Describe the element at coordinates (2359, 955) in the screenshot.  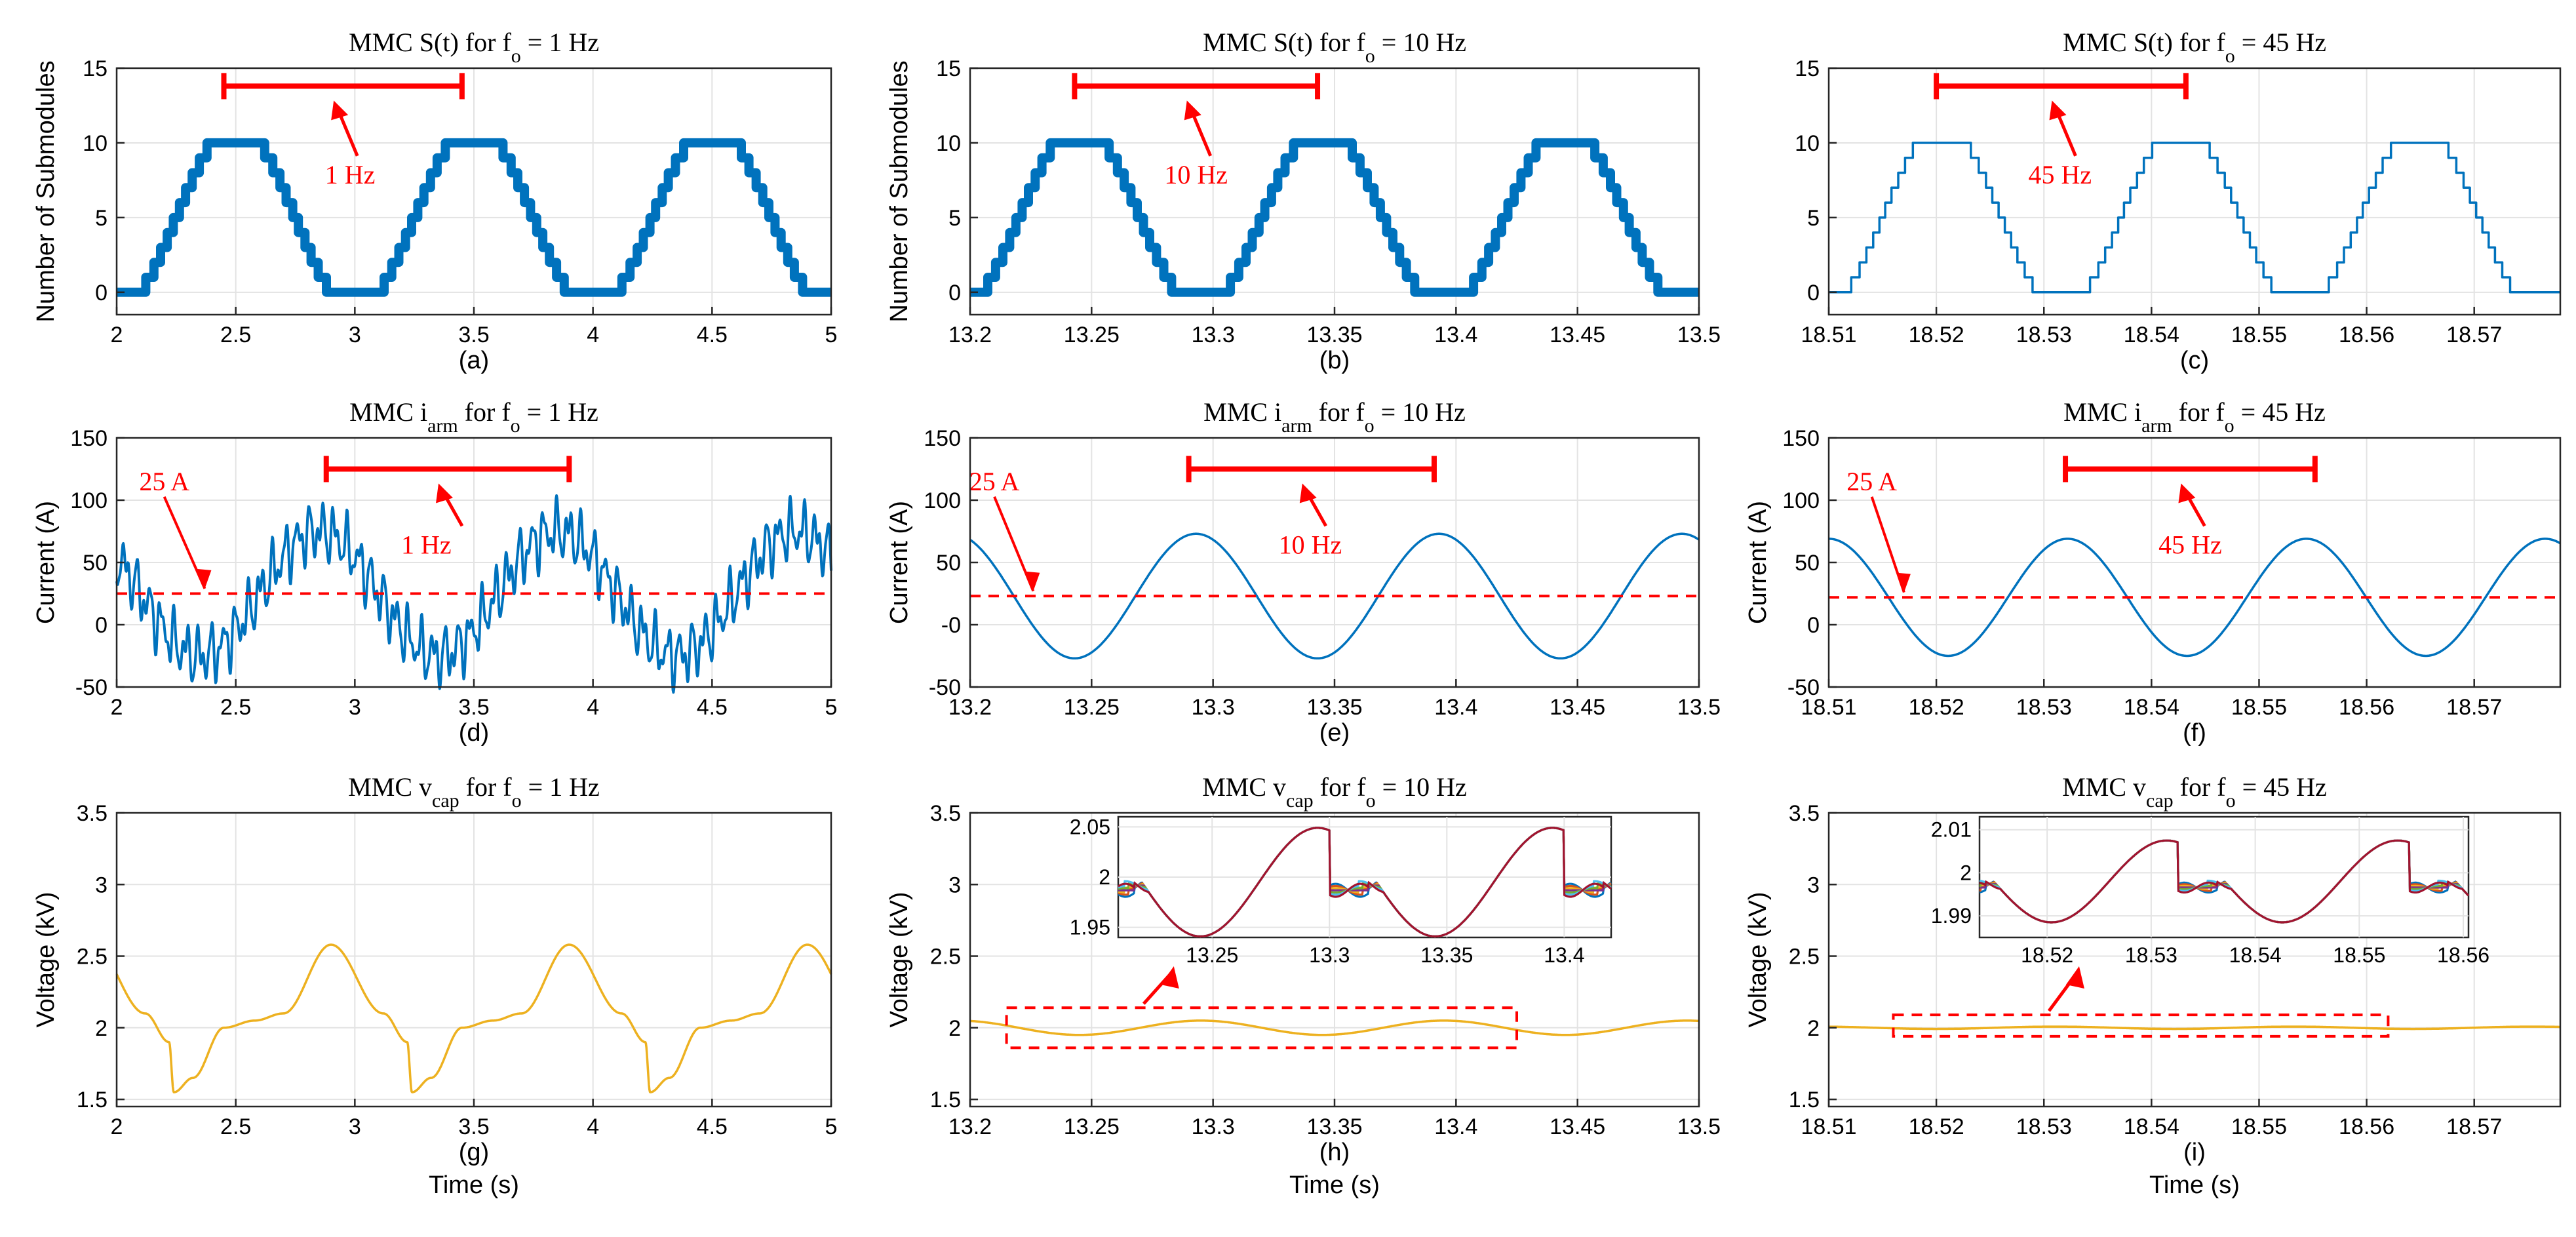
I see `inset-x-tick-label: 18.55` at that location.